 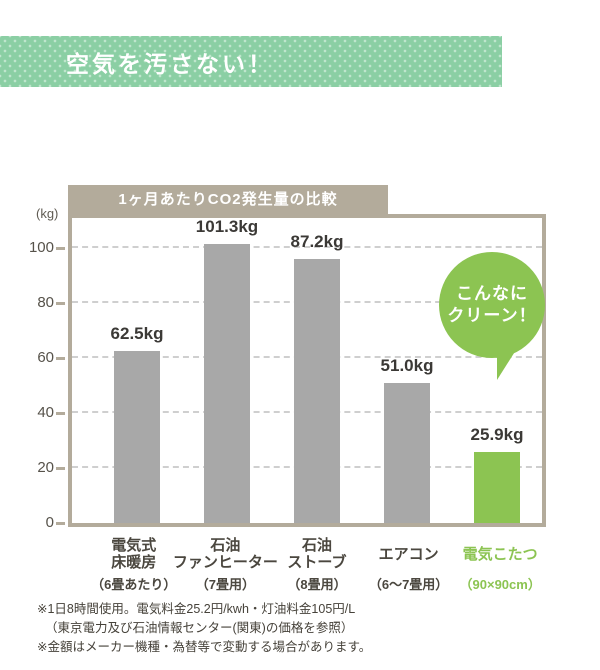 I want to click on category-label: 石油 ファンヒーター （7畳用）, so click(x=225, y=564).